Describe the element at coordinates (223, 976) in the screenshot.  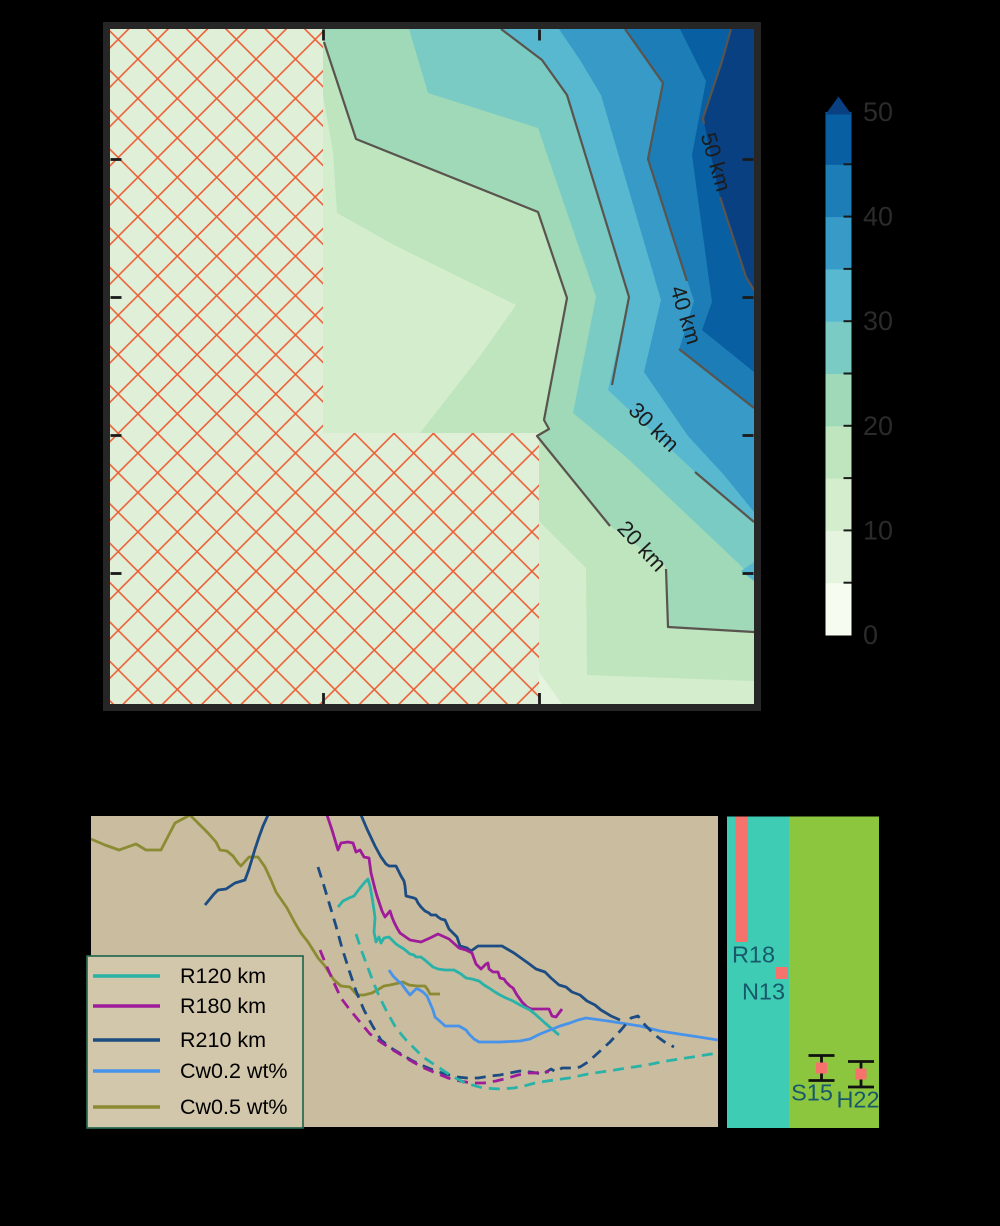
I see `svg-text: R120 km` at that location.